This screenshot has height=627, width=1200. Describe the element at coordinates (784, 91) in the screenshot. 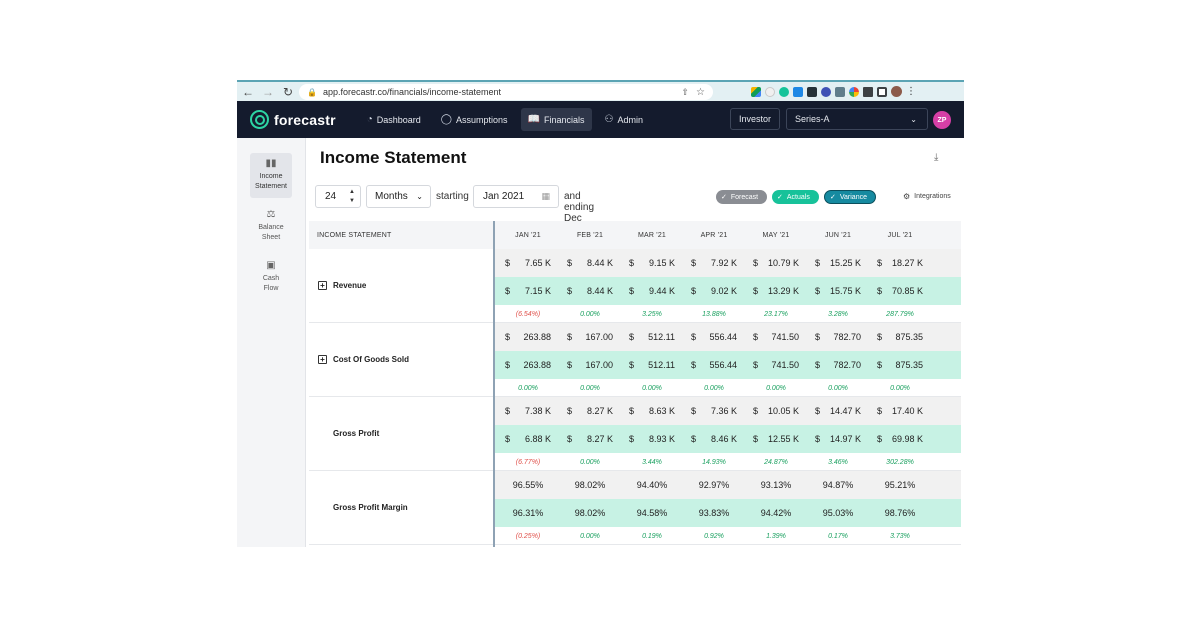

I see `grammarly-extension-icon` at that location.